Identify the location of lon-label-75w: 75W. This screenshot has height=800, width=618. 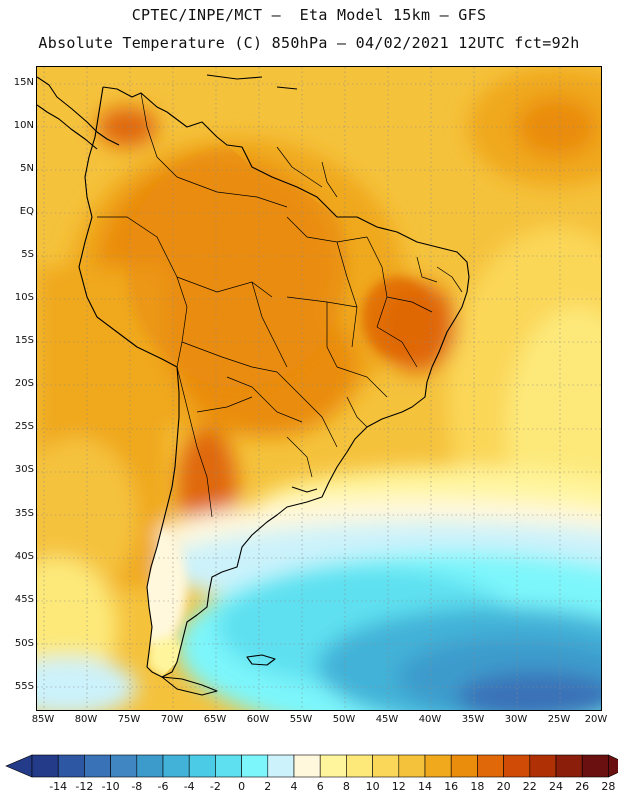
(129, 719).